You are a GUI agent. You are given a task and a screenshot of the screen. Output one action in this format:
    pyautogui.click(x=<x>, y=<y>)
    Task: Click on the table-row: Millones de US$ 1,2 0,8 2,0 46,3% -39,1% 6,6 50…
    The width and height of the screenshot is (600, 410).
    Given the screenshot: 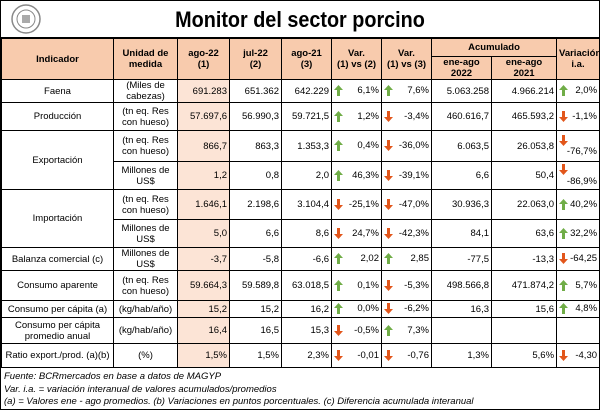 What is the action you would take?
    pyautogui.click(x=301, y=175)
    